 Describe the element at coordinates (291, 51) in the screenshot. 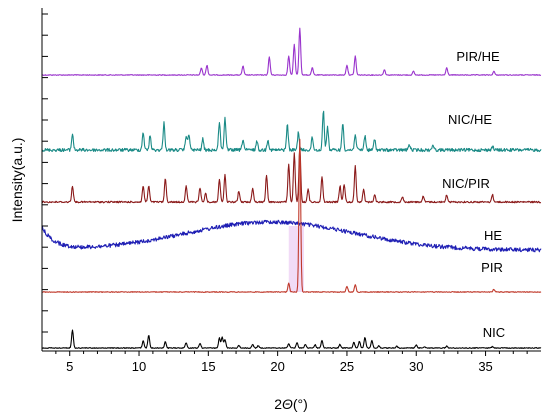

I see `series-line-pir-he` at that location.